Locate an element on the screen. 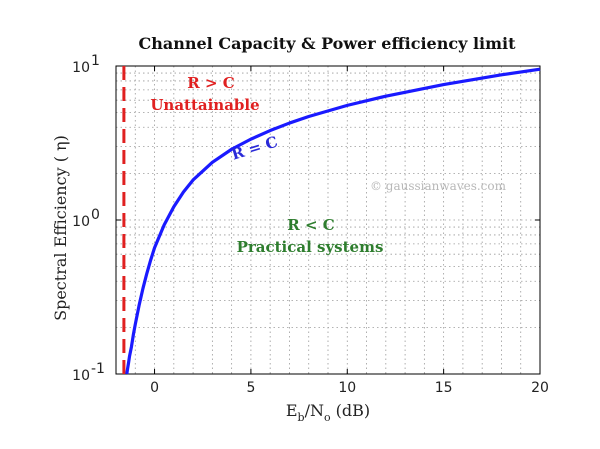  x-tick-label: 0 is located at coordinates (154, 388).